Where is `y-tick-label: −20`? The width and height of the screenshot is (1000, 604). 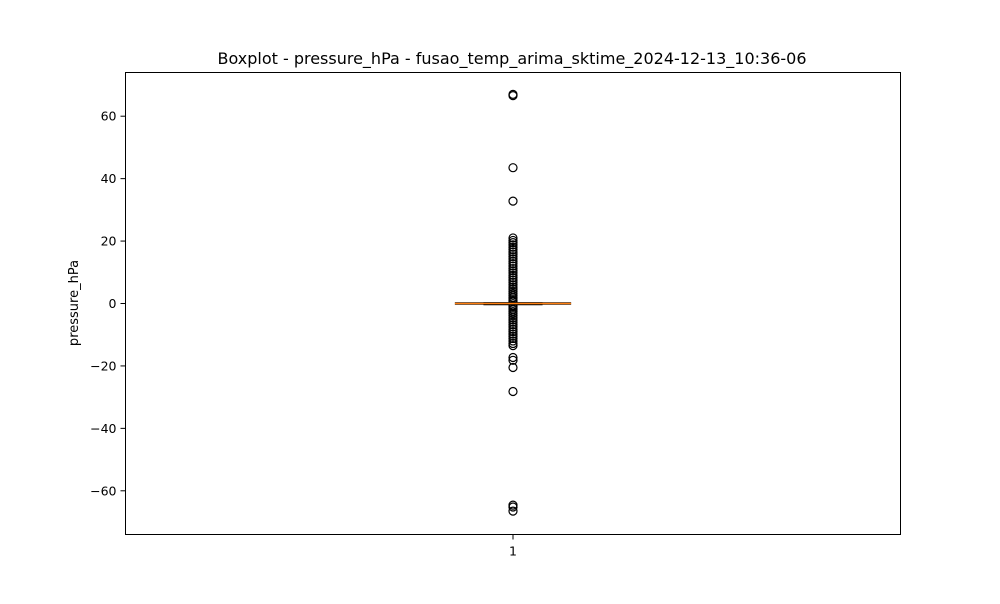 y-tick-label: −20 is located at coordinates (103, 365).